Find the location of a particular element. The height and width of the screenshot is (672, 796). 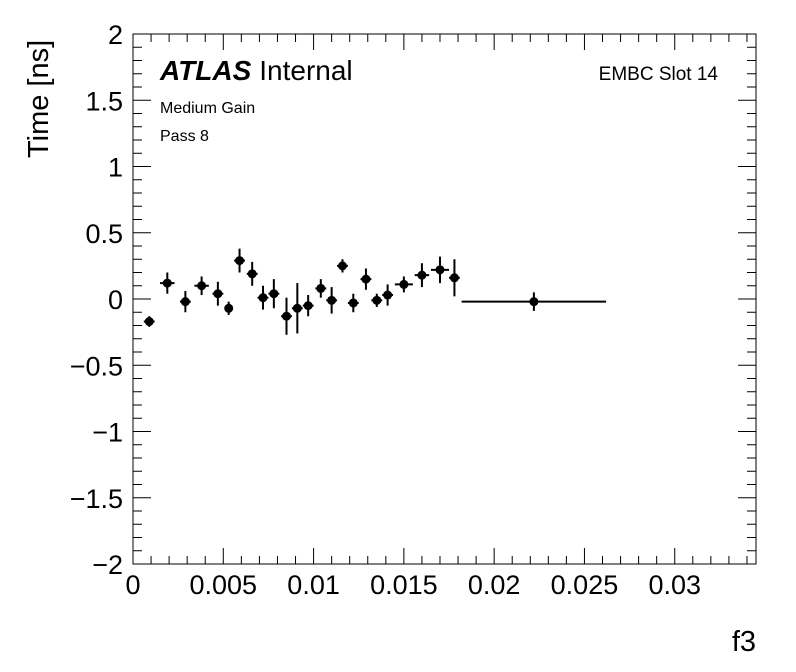

y-tick-labels: −2 −1.5 −1 −0.5 0 0.5 1 1.5 2 is located at coordinates (96, 300).